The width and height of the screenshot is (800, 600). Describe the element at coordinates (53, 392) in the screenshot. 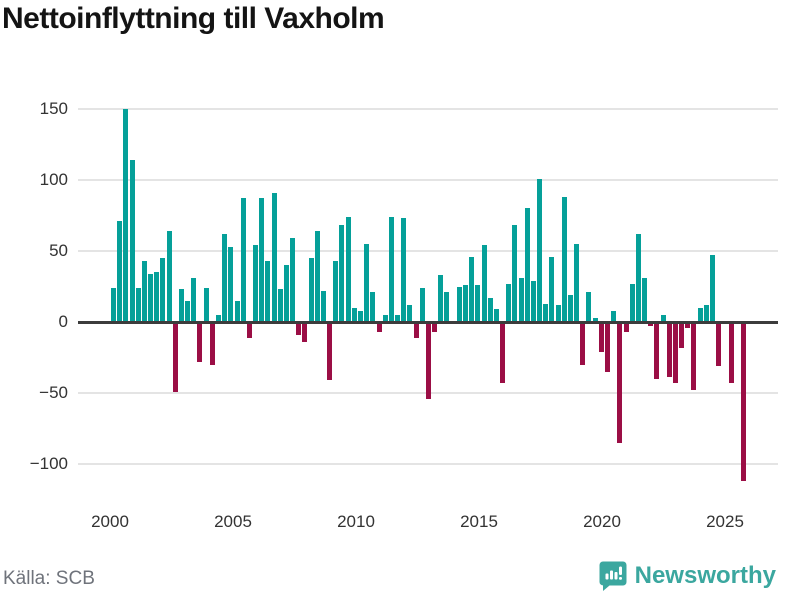

I see `y-tick-label: −50` at that location.